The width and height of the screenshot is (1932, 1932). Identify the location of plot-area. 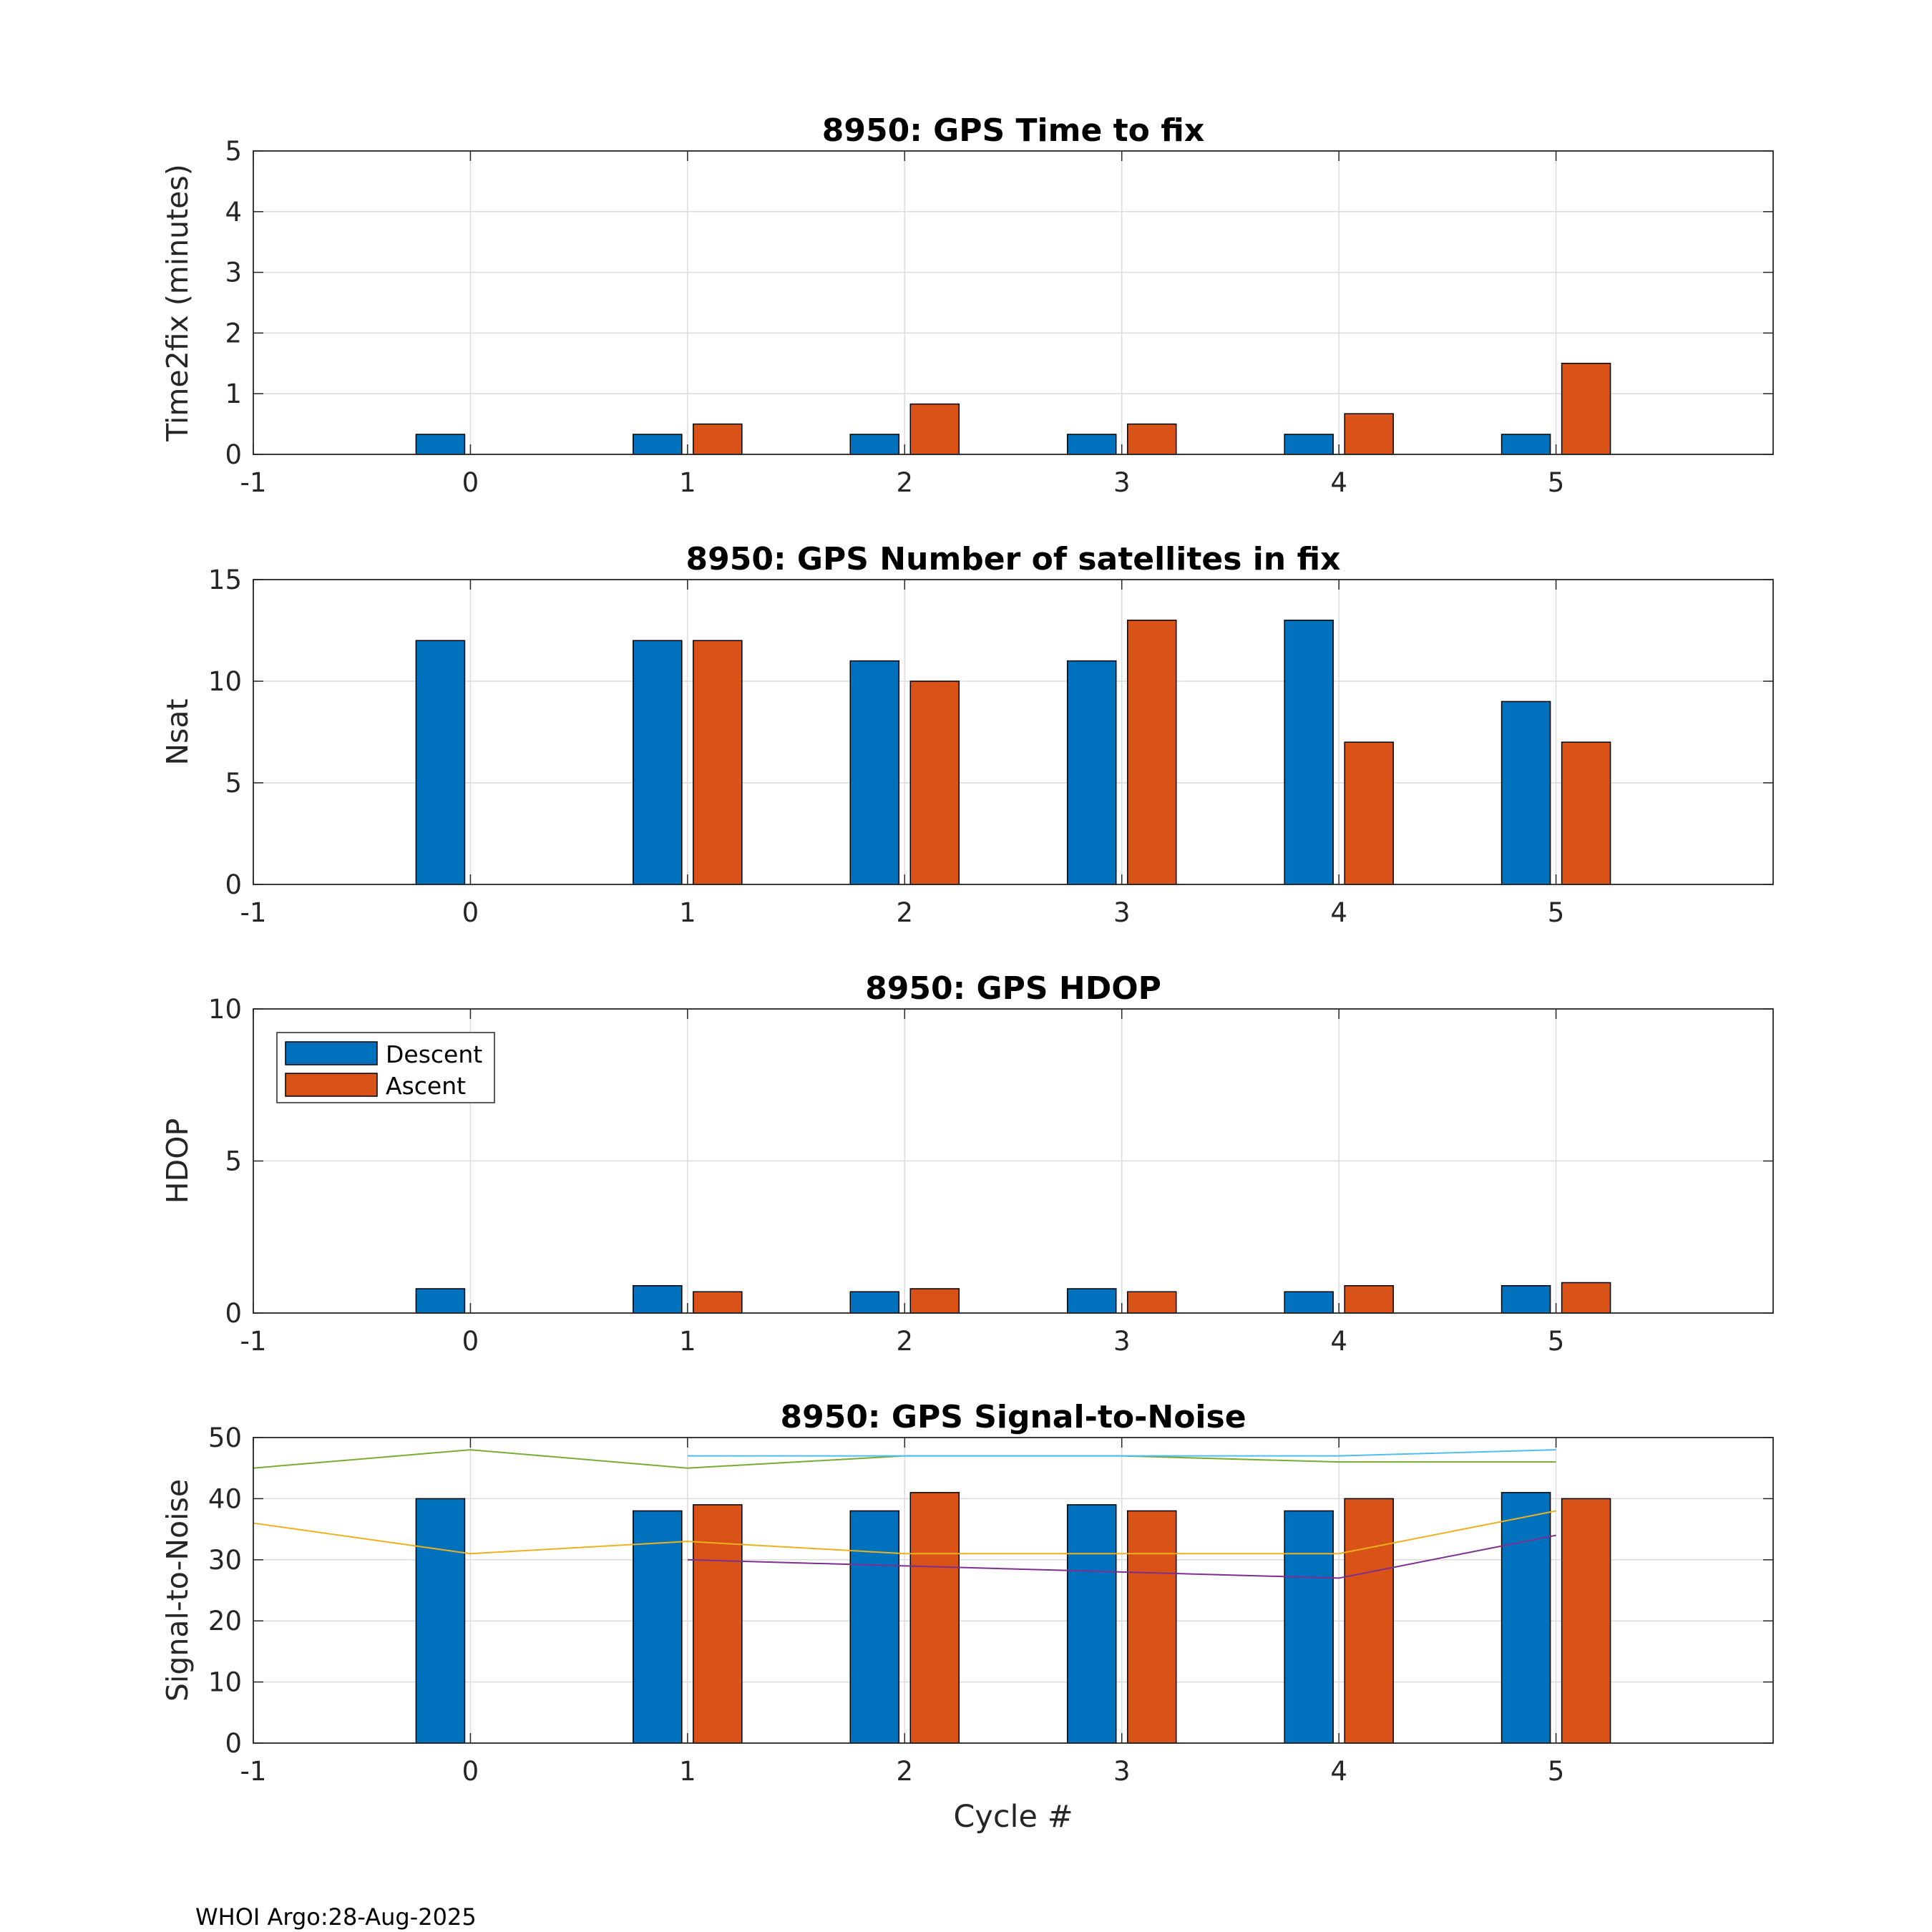
(1013, 302).